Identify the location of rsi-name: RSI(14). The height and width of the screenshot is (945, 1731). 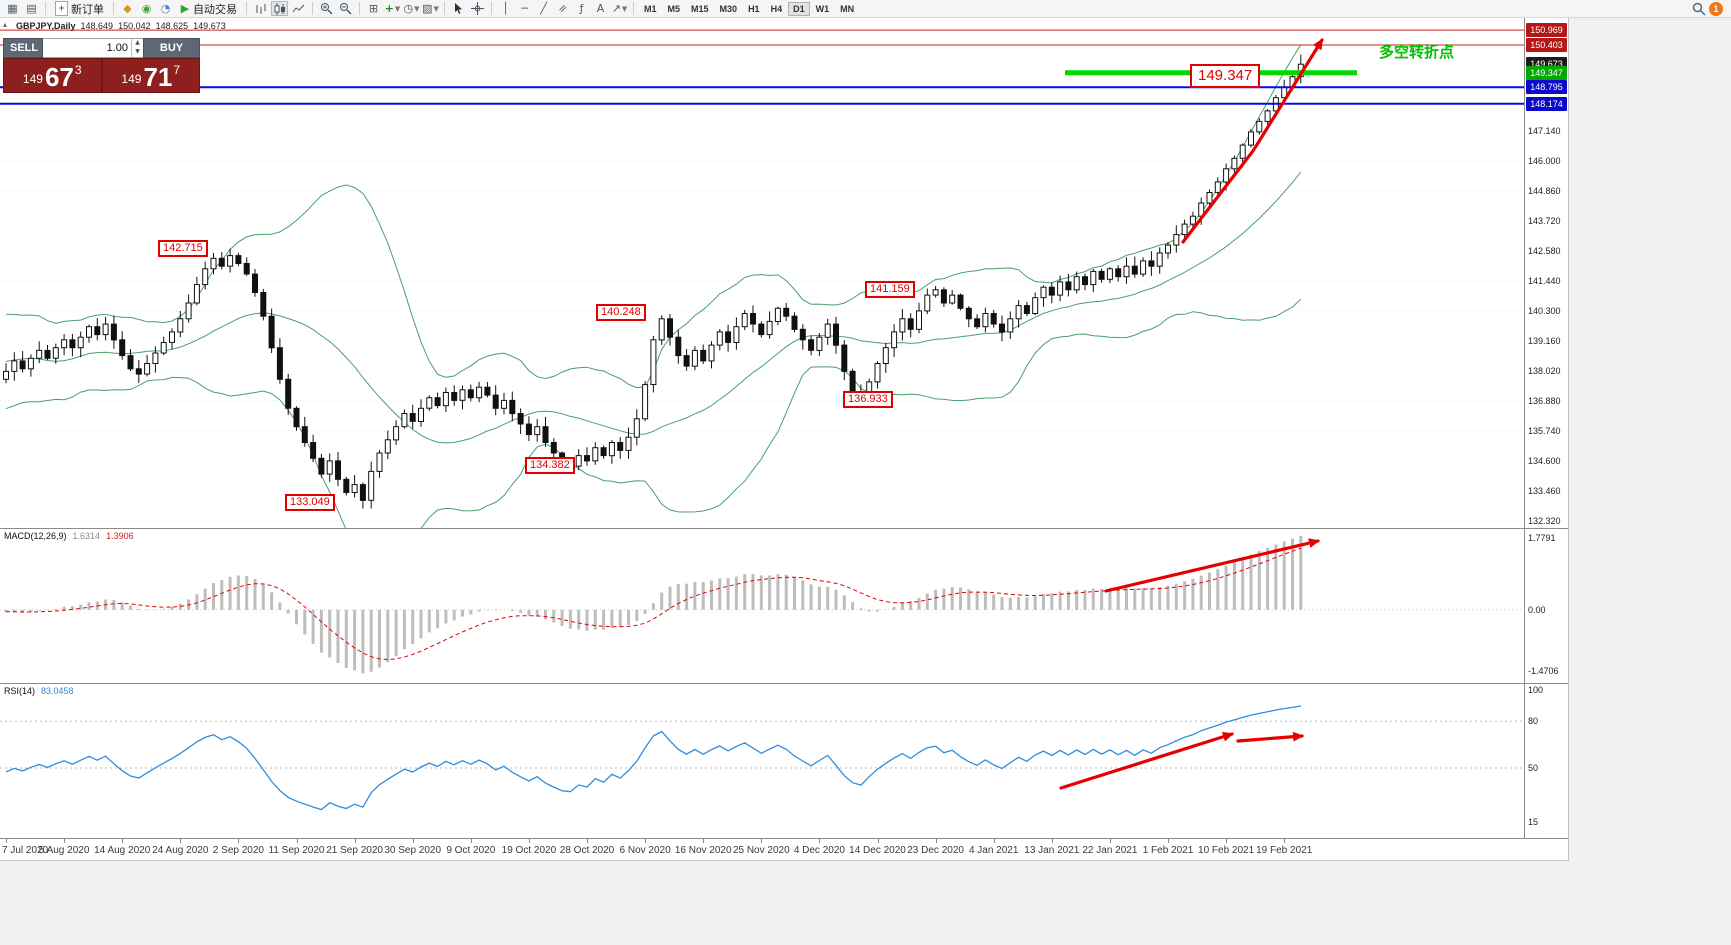
(20, 691).